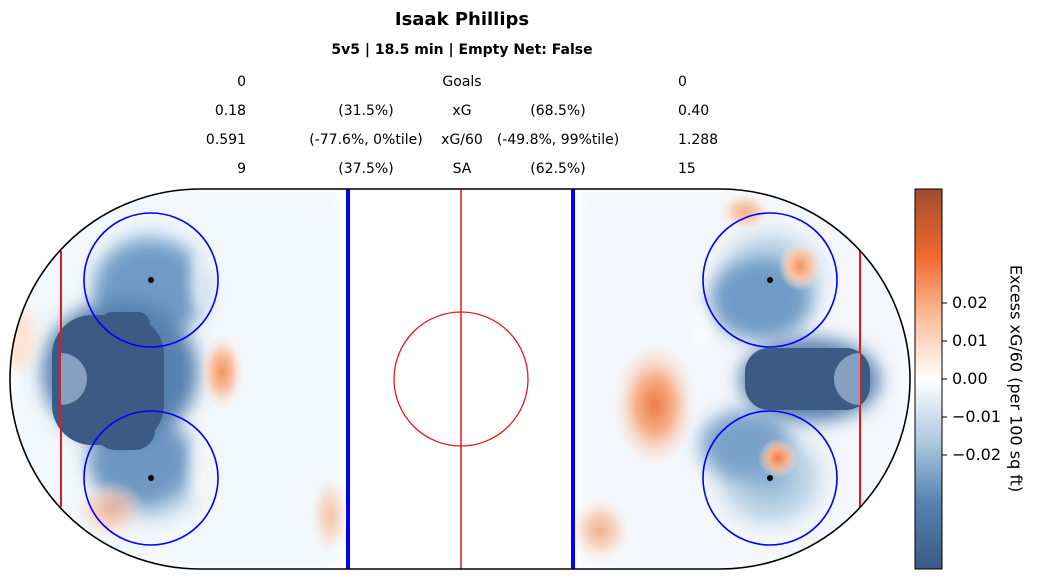 The height and width of the screenshot is (582, 1041). What do you see at coordinates (241, 82) in the screenshot?
I see `stat-left-value: 0` at bounding box center [241, 82].